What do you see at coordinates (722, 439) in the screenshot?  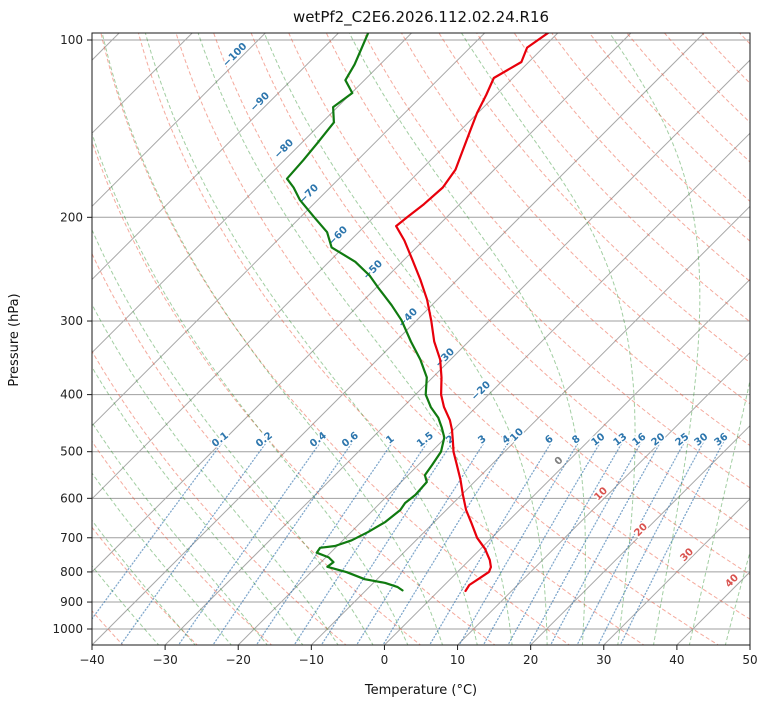 I see `mixing-ratio-label: 36` at bounding box center [722, 439].